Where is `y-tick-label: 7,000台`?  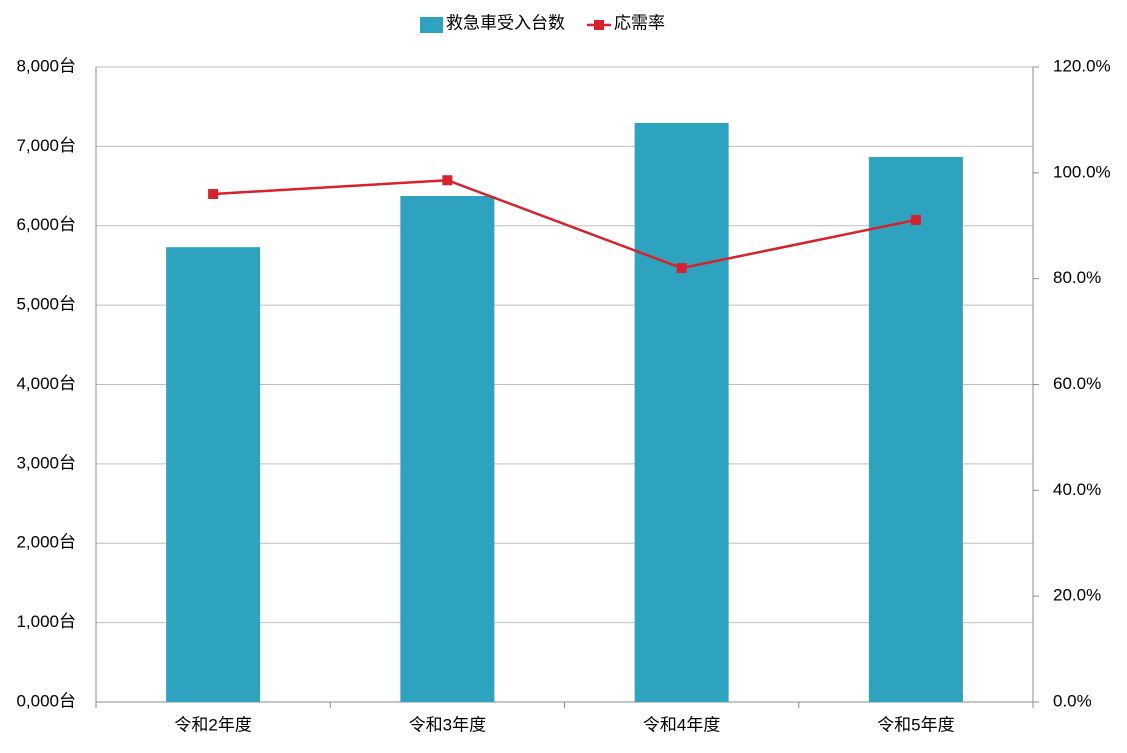 y-tick-label: 7,000台 is located at coordinates (46, 145).